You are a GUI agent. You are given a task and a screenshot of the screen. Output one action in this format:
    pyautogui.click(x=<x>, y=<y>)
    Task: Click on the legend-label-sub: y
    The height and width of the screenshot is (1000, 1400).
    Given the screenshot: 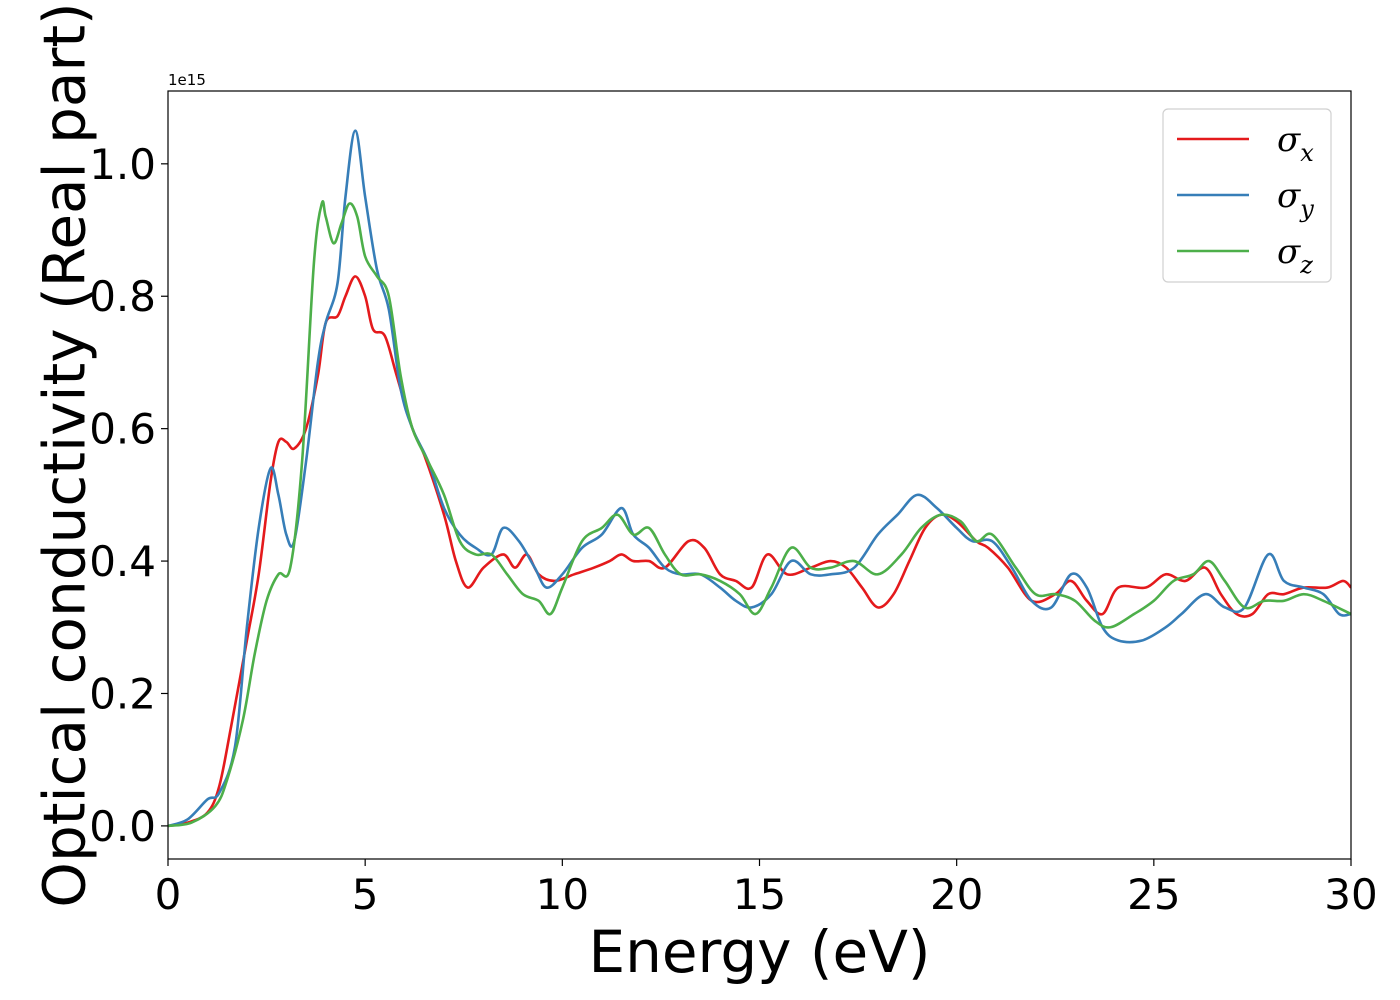 What is the action you would take?
    pyautogui.click(x=1306, y=209)
    